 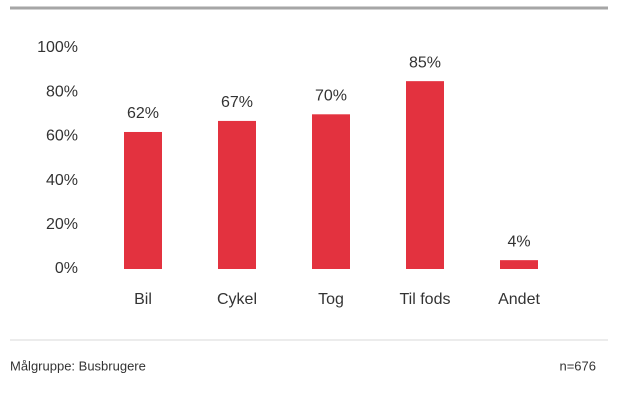 I want to click on data-label: 85%, so click(x=425, y=62).